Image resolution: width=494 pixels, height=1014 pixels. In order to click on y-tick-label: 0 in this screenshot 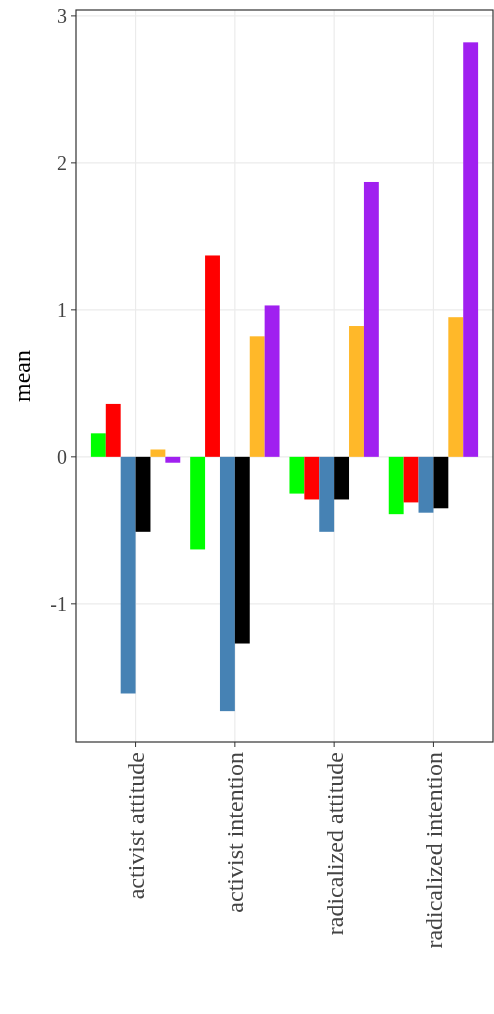, I will do `click(62, 456)`.